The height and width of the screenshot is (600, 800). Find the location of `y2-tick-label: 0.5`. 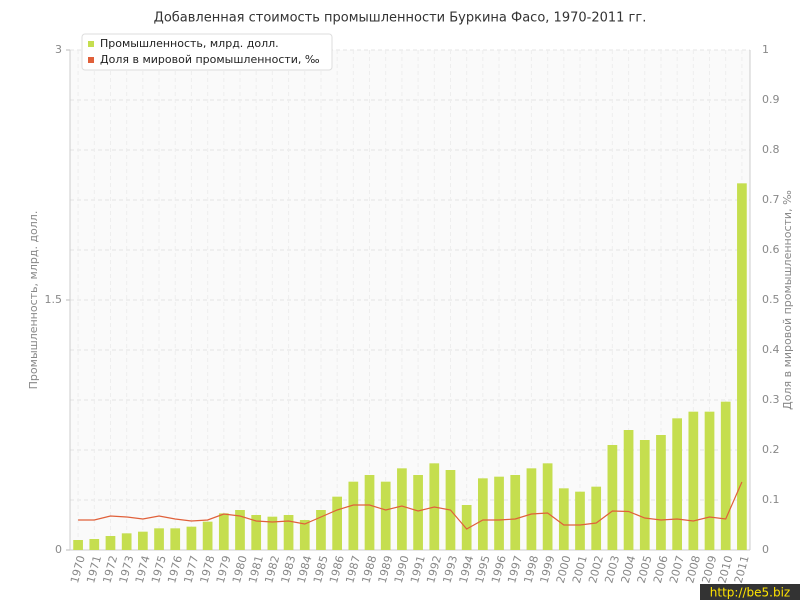

y2-tick-label: 0.5 is located at coordinates (771, 299).